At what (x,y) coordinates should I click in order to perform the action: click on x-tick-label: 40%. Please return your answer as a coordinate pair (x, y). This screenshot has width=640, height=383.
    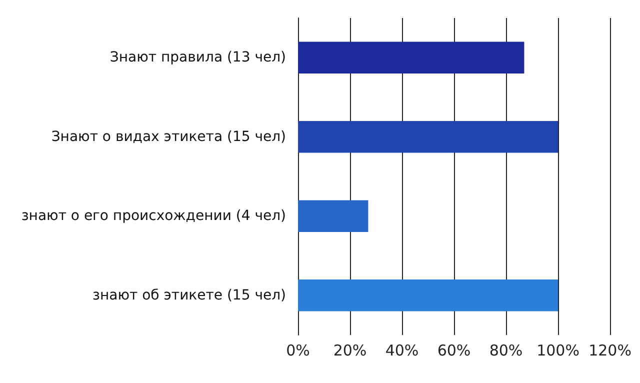
    Looking at the image, I should click on (402, 351).